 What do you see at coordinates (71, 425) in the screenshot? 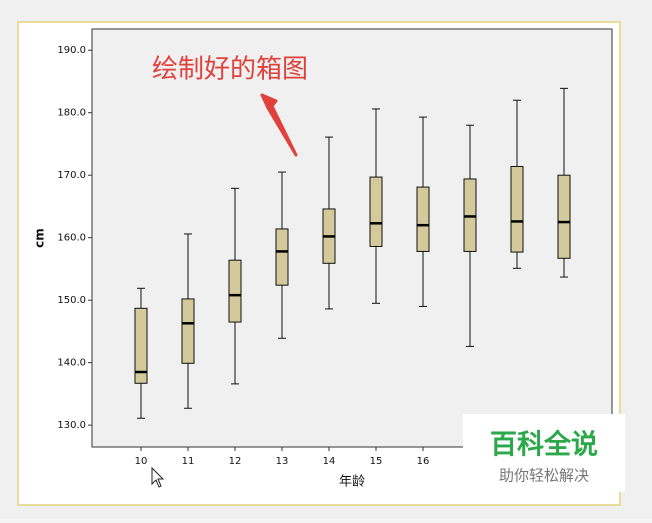
I see `y-tick-label: 130.0` at bounding box center [71, 425].